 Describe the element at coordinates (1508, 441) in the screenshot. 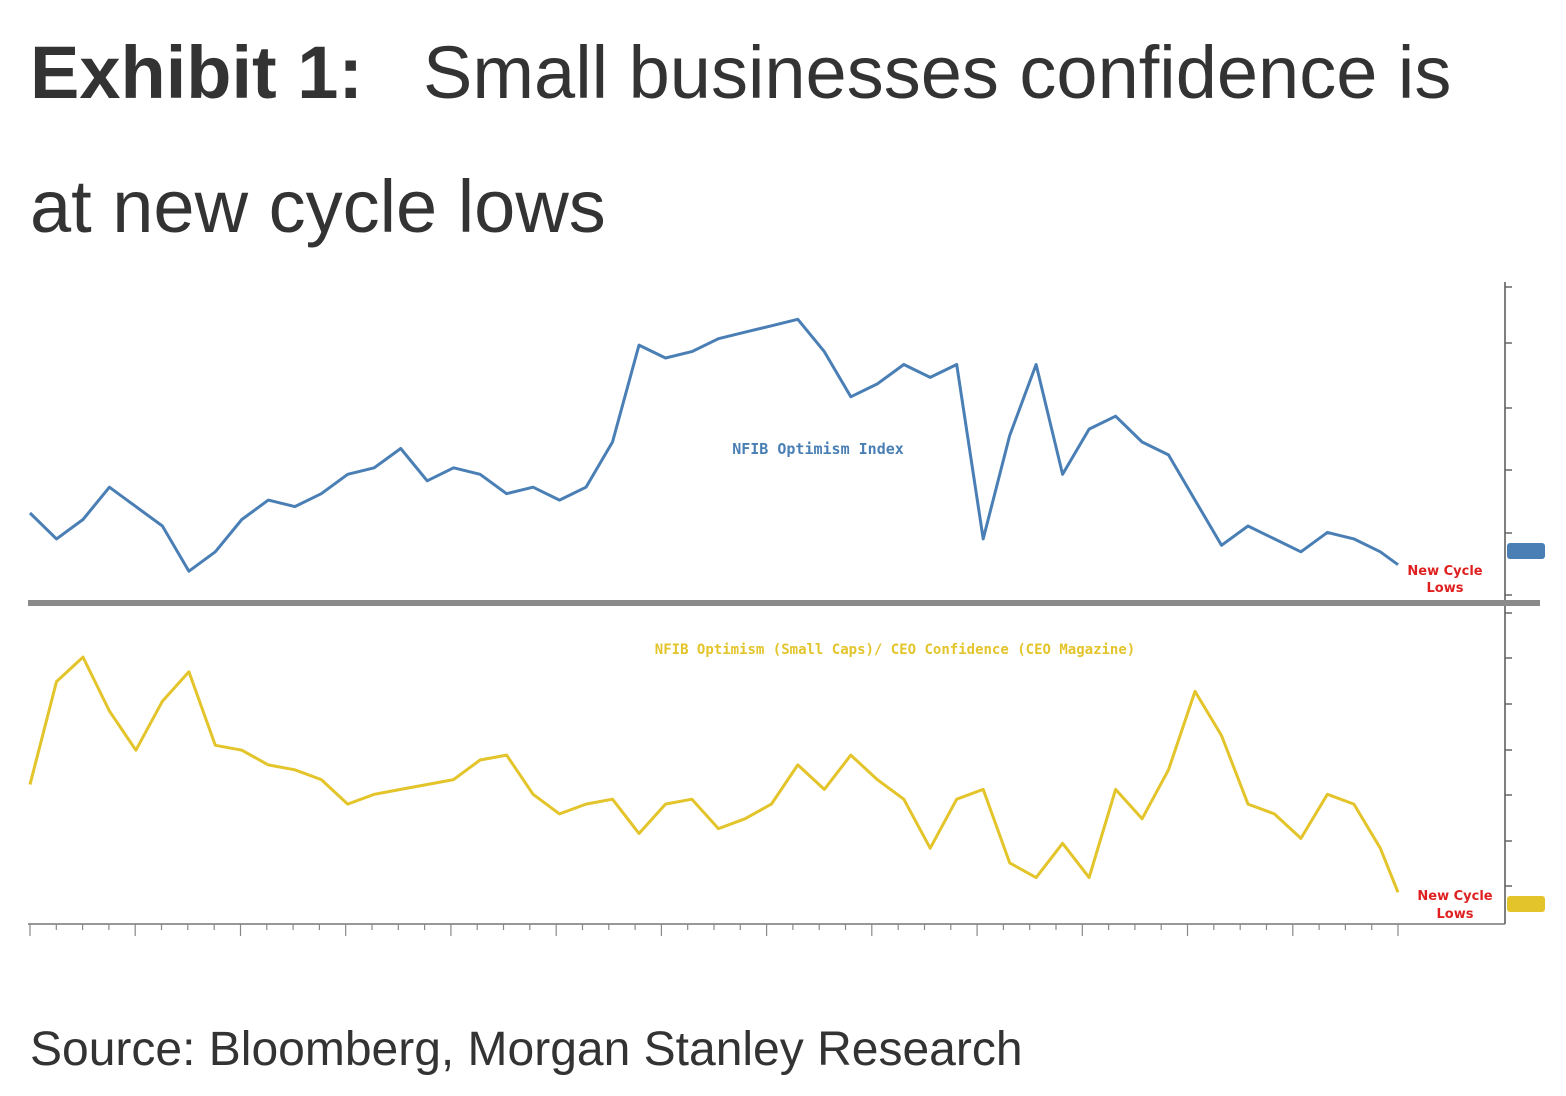

I see `top-axis-ticks` at that location.